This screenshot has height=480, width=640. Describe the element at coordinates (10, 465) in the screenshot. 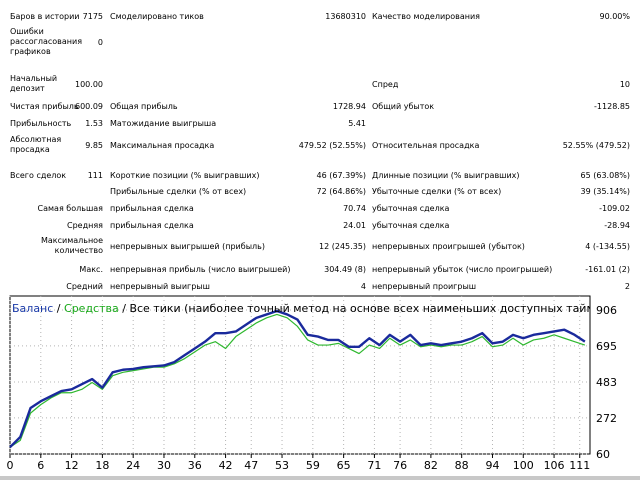

I see `x-tick-label: 0` at that location.